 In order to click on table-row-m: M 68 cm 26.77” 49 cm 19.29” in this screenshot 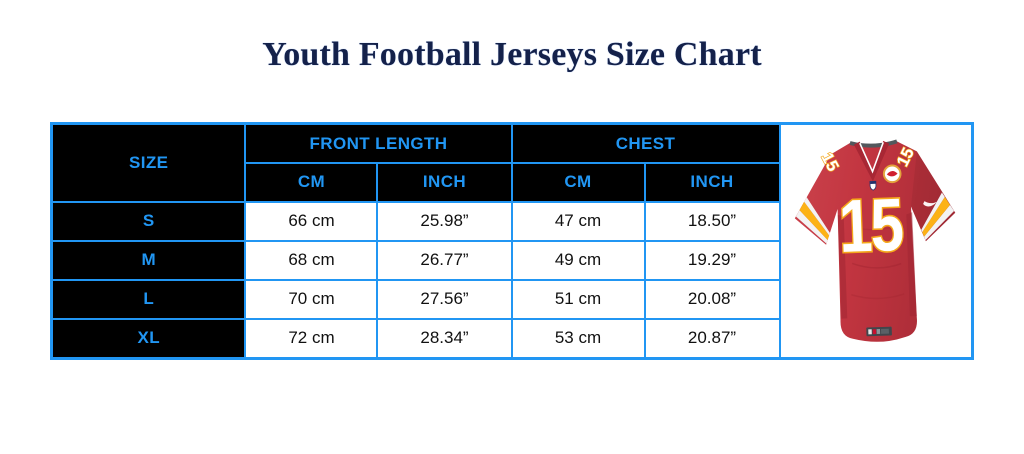, I will do `click(511, 260)`.